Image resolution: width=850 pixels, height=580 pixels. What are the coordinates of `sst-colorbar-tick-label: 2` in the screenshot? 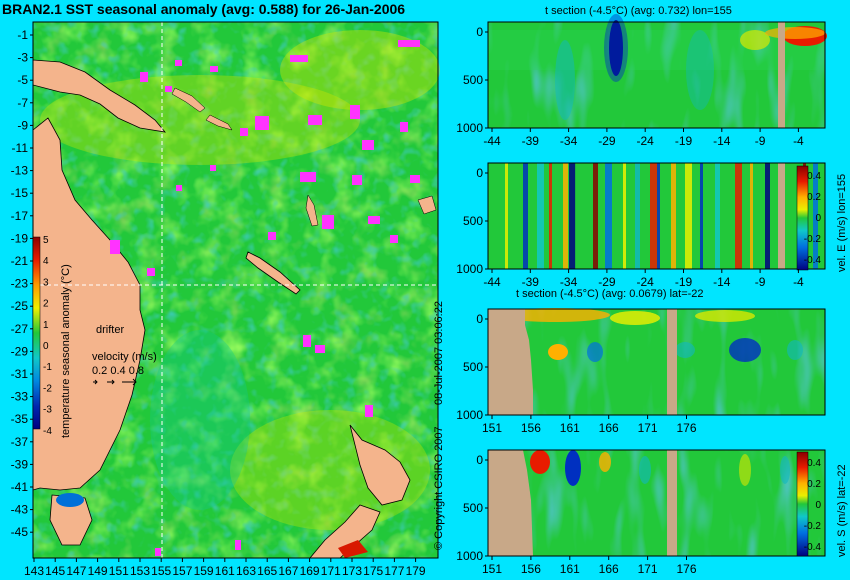 It's located at (46, 304).